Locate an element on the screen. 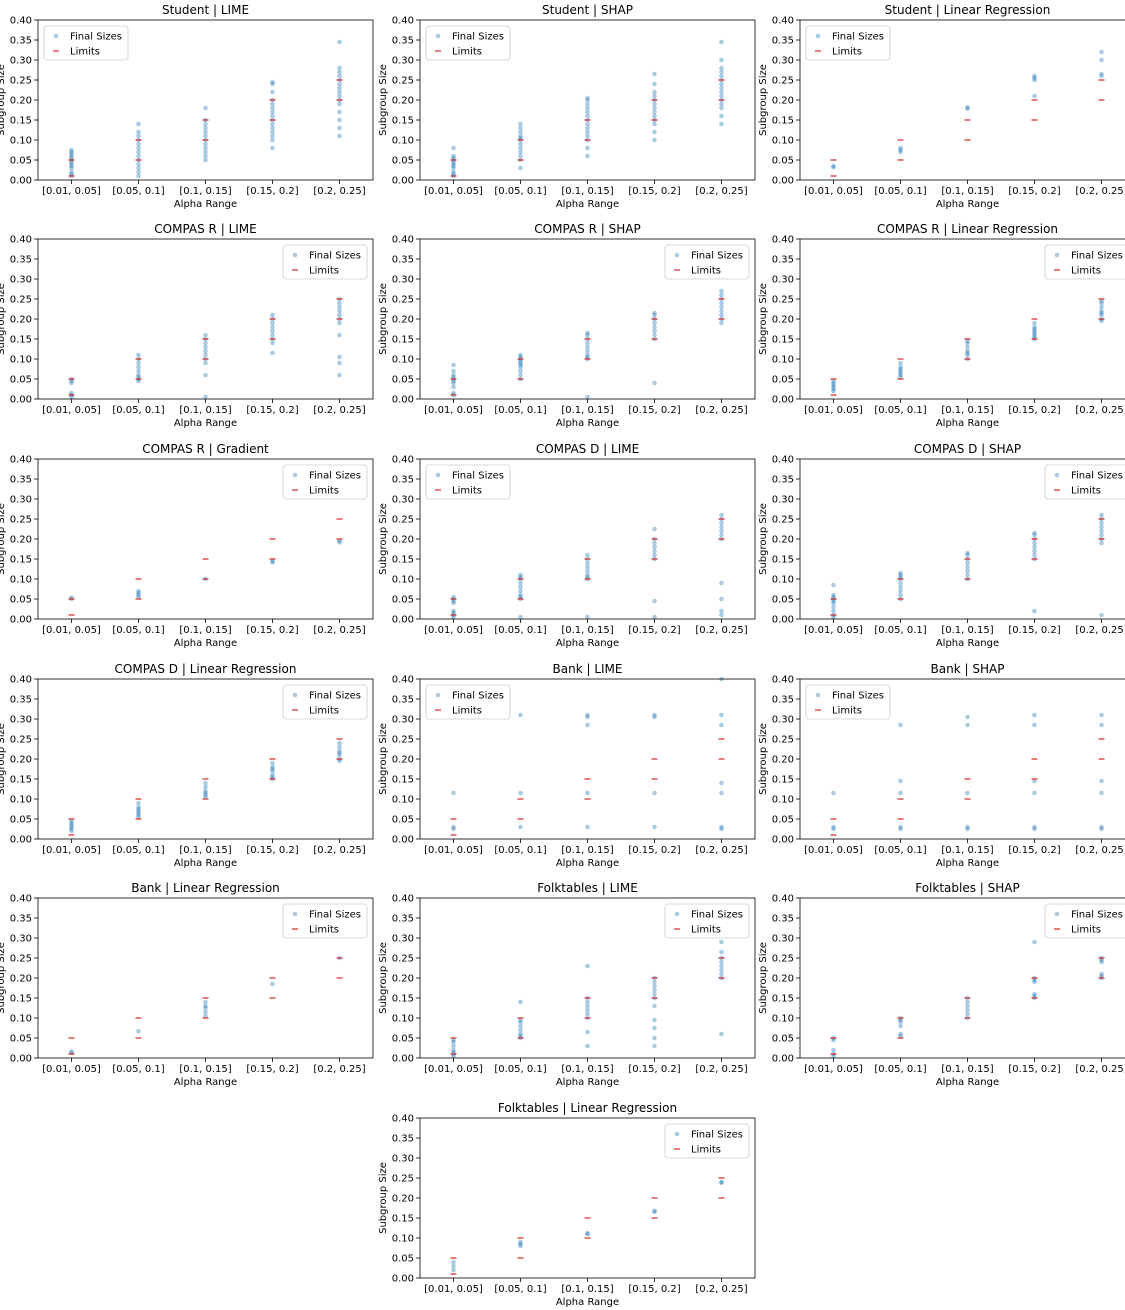 Image resolution: width=1125 pixels, height=1310 pixels. y-tick-label: 0.30 is located at coordinates (783, 500).